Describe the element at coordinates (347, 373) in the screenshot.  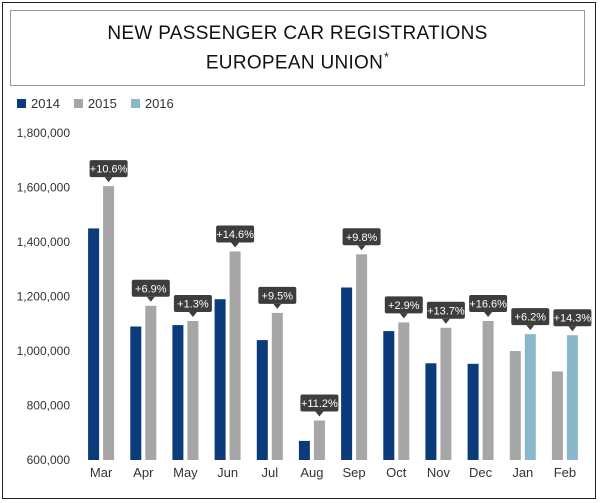
I see `bar-2014-sep` at that location.